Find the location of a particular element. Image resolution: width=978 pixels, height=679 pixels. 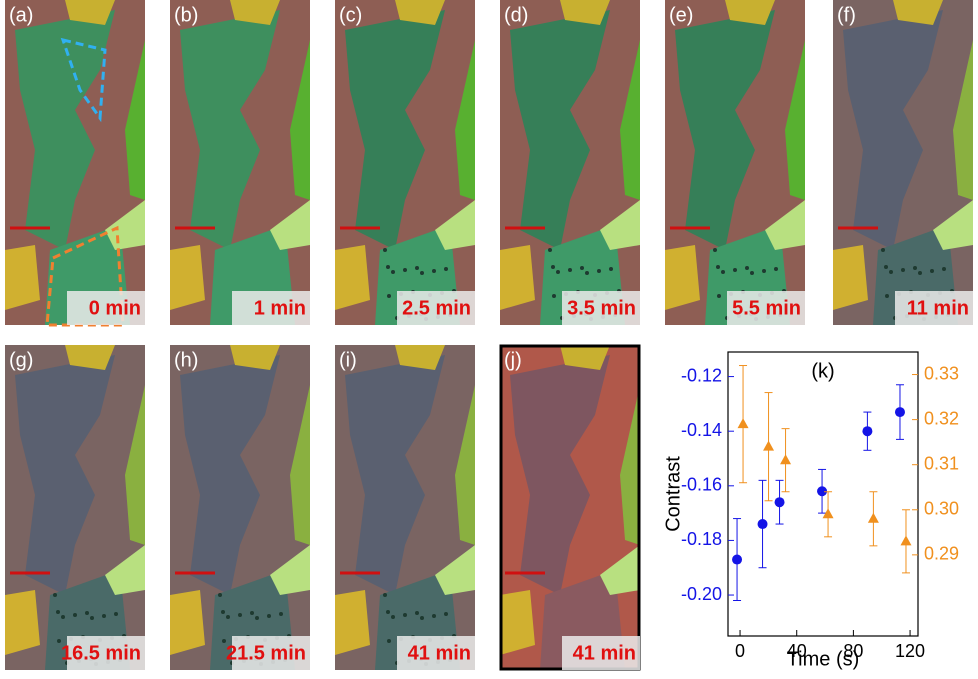

y-axis-label: Contrast is located at coordinates (673, 494).